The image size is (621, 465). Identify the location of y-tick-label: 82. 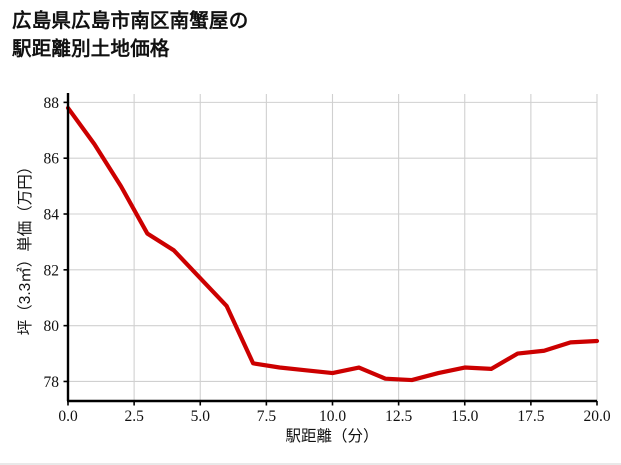
(52, 270).